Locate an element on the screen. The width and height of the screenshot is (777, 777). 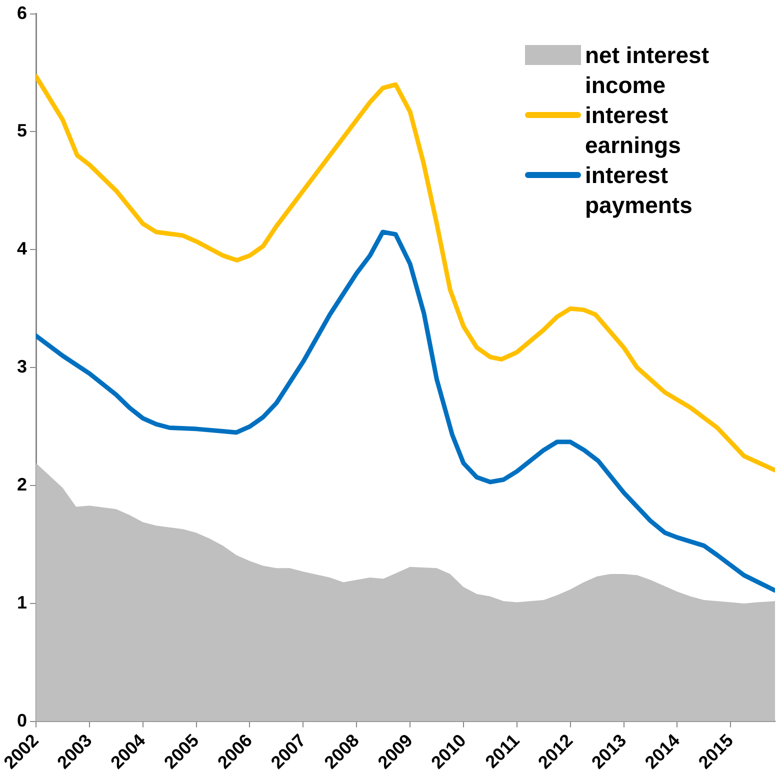
y-tick-label: 1 is located at coordinates (22, 602).